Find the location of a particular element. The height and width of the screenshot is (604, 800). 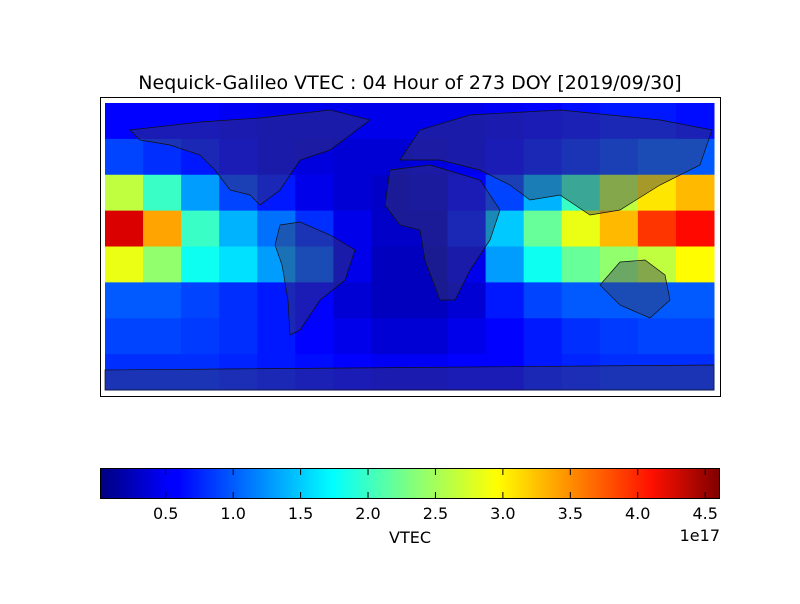

colorbar-tick-label: 2.0 is located at coordinates (367, 513).